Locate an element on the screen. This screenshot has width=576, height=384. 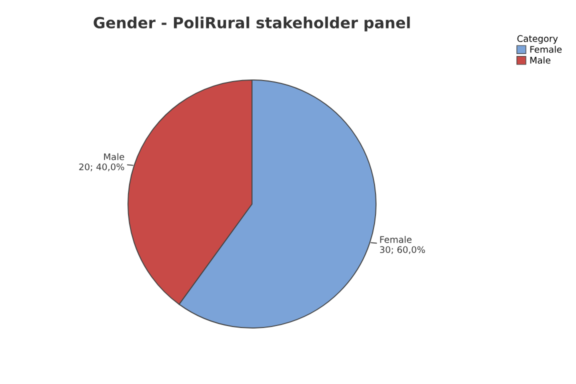
data-label: Male 20; 40,0% is located at coordinates (101, 162).